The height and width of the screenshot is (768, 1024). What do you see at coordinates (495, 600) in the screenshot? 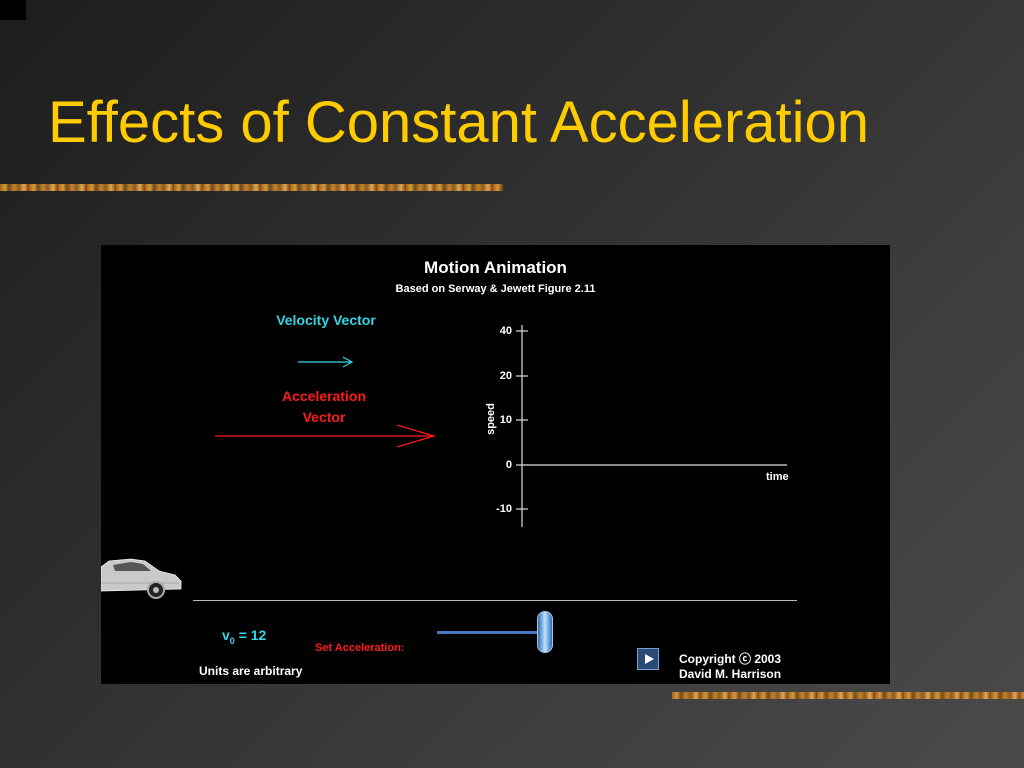
I see `road-line` at bounding box center [495, 600].